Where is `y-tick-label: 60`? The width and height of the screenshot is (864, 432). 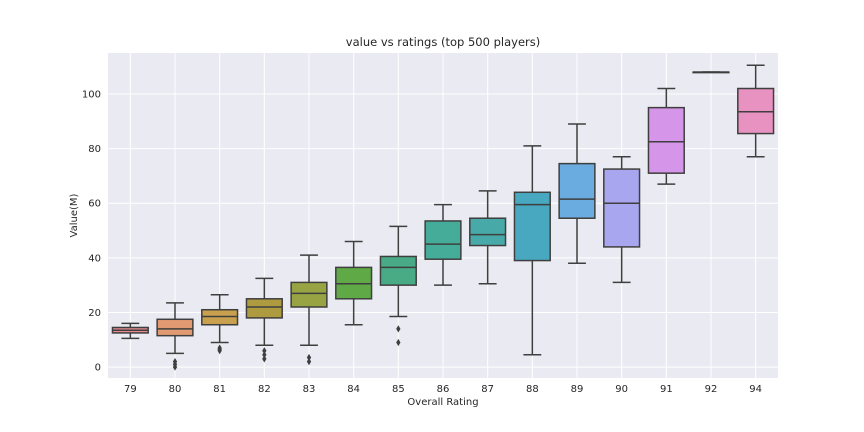
y-tick-label: 60 is located at coordinates (94, 204).